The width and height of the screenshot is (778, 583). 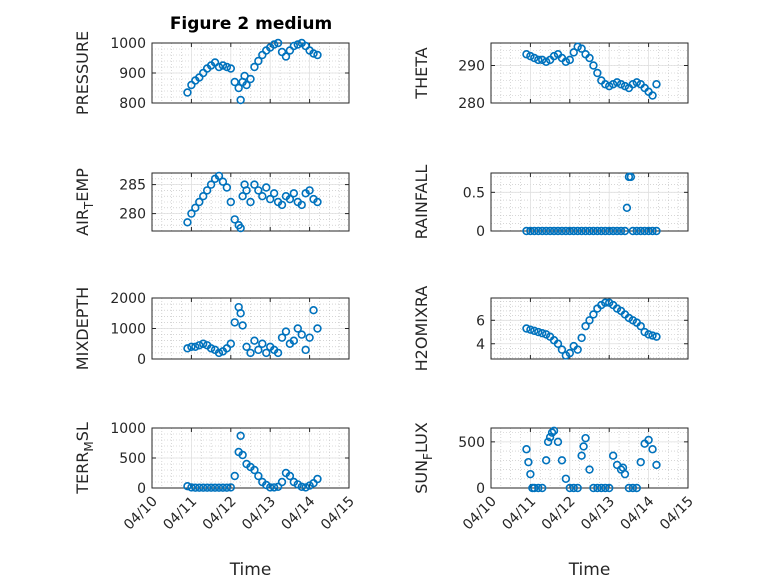 I want to click on subplot-5: 0 1000 2000 MIXDEPTH, so click(x=211, y=328).